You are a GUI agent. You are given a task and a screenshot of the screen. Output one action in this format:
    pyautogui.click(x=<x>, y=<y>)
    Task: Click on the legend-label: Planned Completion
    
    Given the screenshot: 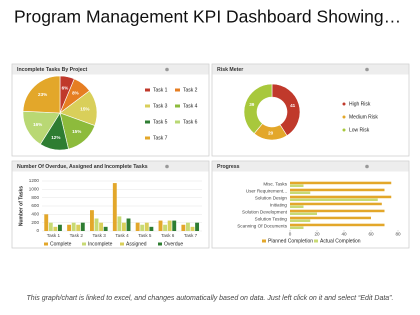 What is the action you would take?
    pyautogui.click(x=290, y=241)
    